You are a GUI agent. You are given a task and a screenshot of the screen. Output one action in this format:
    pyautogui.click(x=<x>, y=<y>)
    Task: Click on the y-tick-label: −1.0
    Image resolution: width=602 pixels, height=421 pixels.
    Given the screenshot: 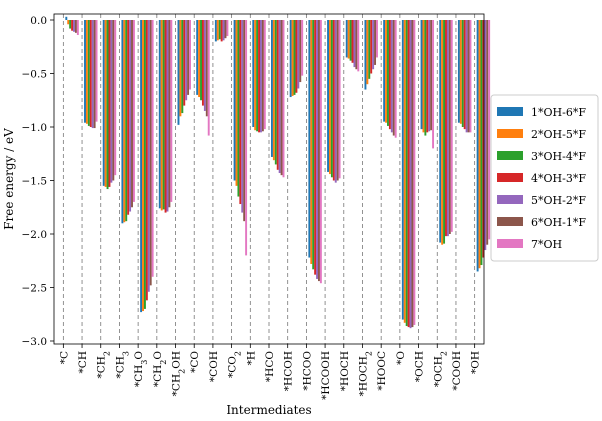 What is the action you would take?
    pyautogui.click(x=35, y=128)
    